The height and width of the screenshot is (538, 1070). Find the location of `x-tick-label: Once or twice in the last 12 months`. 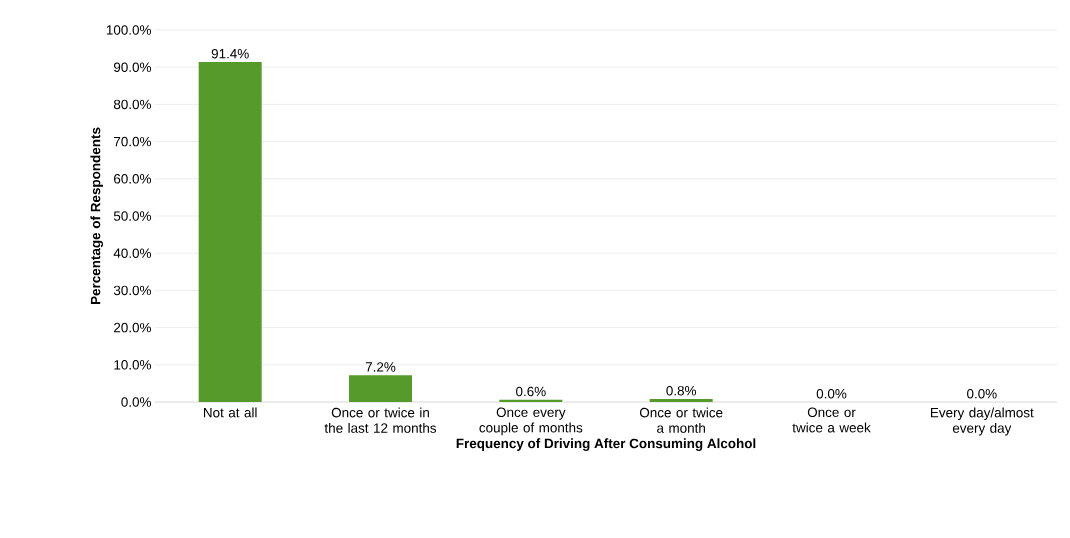

x-tick-label: Once or twice in the last 12 months is located at coordinates (380, 420).